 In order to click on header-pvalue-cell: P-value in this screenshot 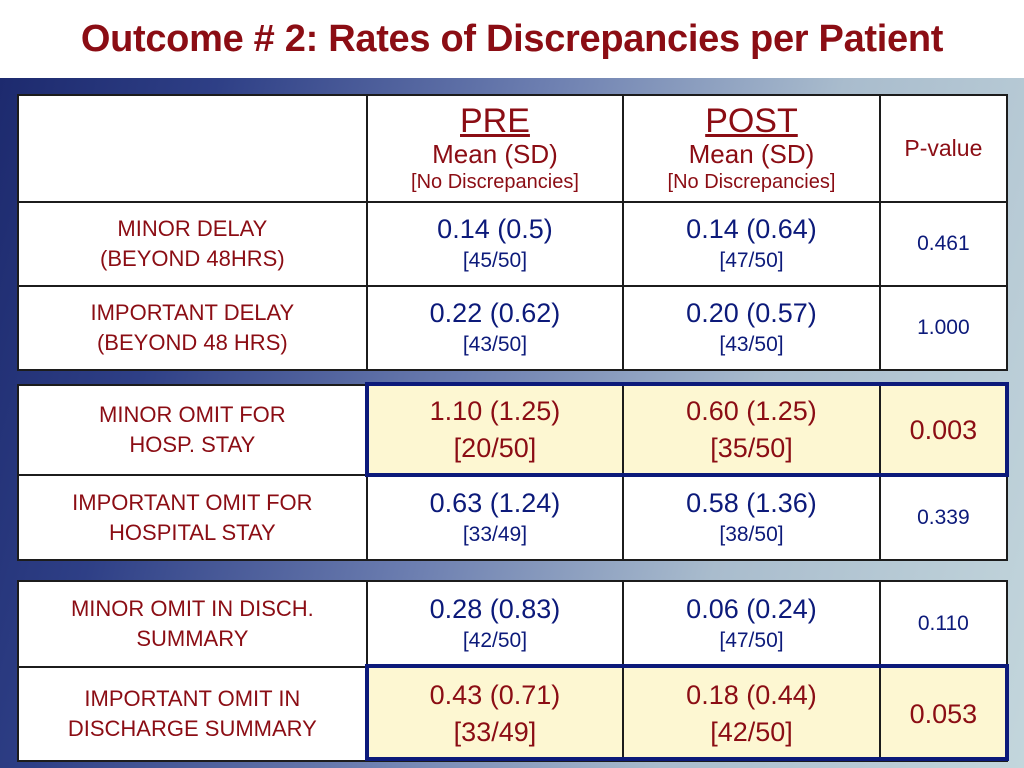, I will do `click(943, 148)`.